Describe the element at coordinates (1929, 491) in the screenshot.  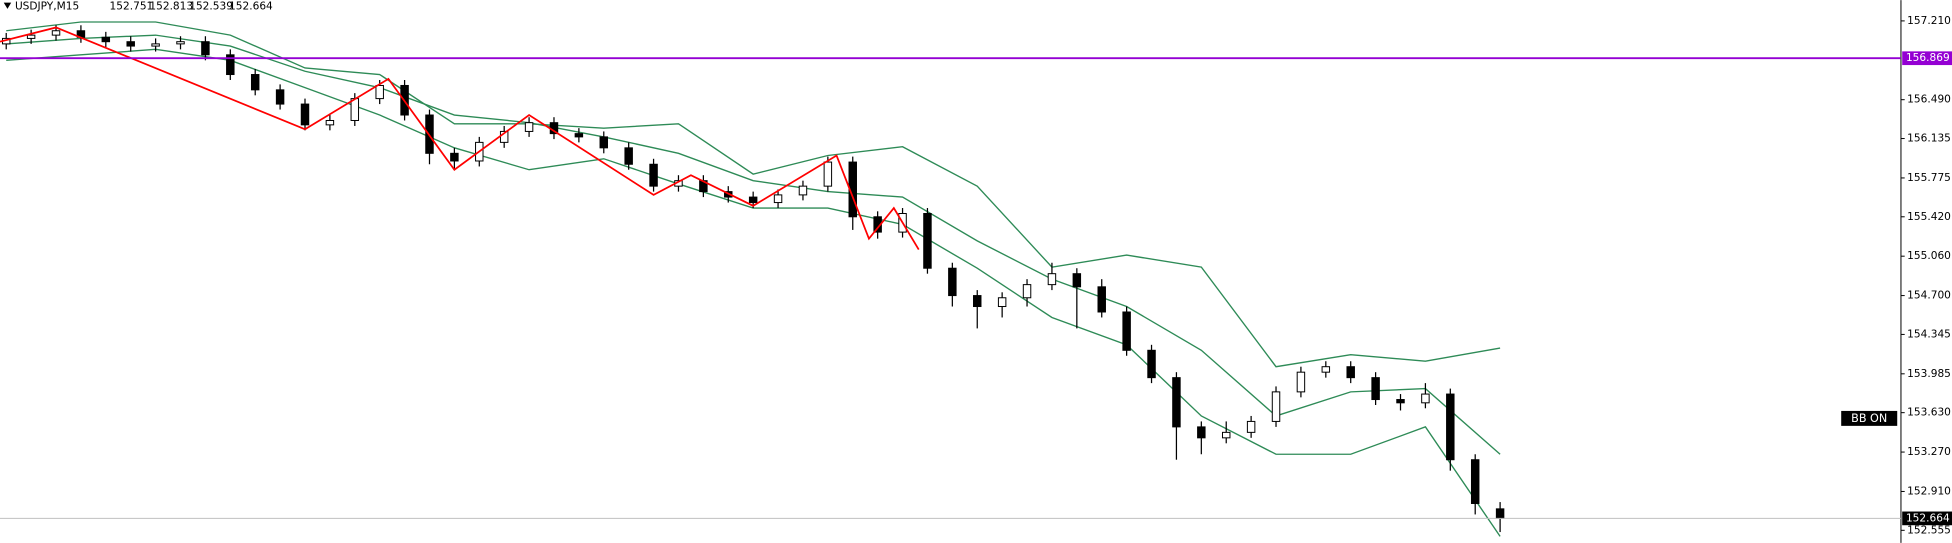
I see `y-tick-label: 152.910` at that location.